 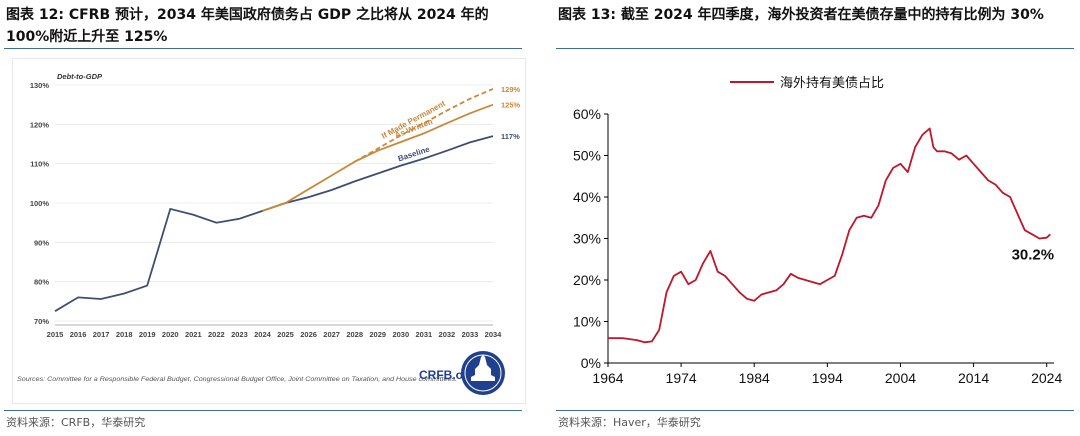 I want to click on x-tick-label: 2034, so click(x=494, y=334).